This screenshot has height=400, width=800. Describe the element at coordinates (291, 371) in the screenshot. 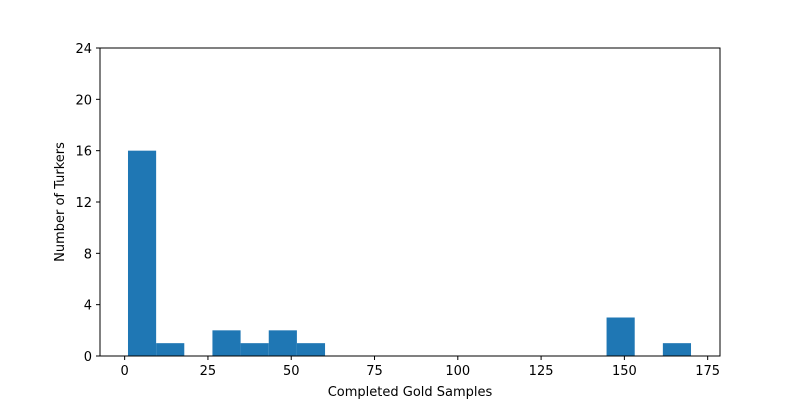

I see `x-tick-label: 50` at that location.